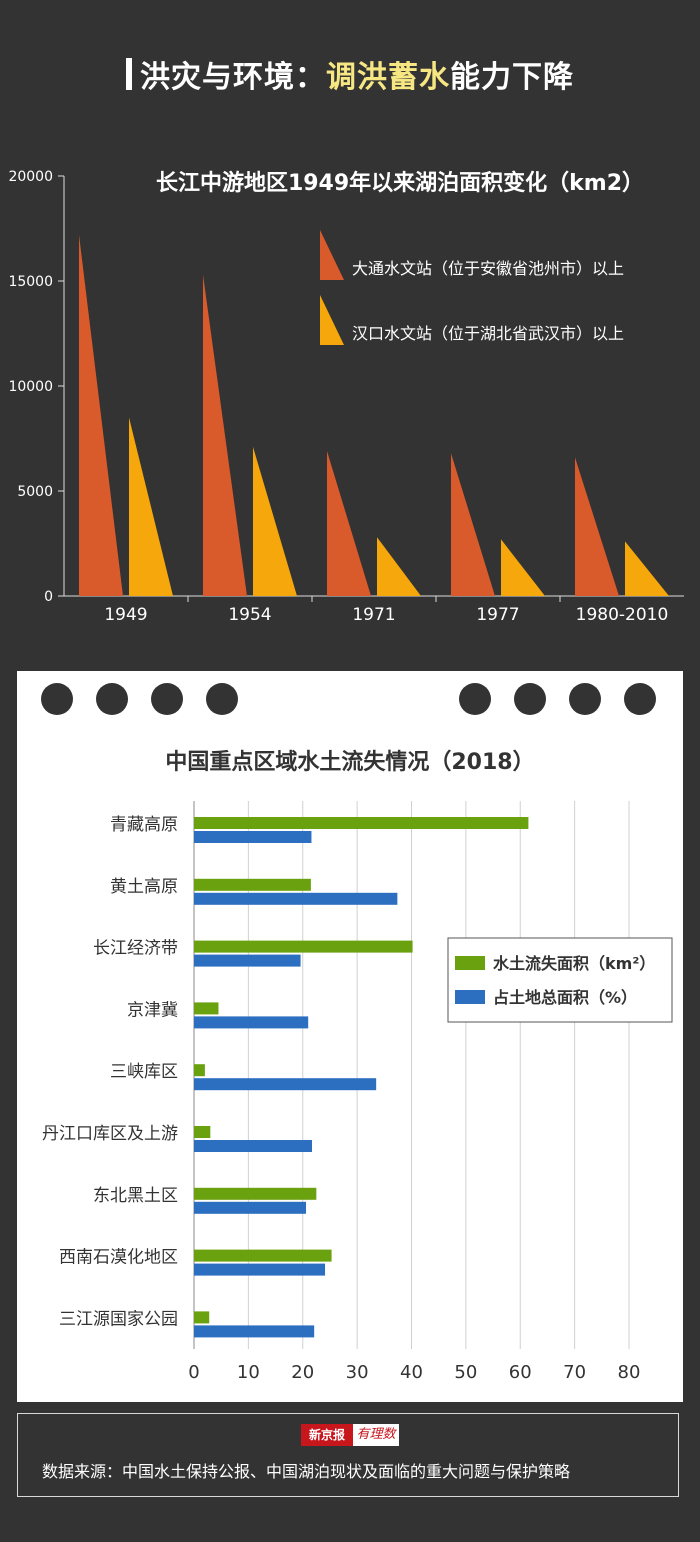  What do you see at coordinates (357, 1372) in the screenshot?
I see `x-tick-label: 30` at bounding box center [357, 1372].